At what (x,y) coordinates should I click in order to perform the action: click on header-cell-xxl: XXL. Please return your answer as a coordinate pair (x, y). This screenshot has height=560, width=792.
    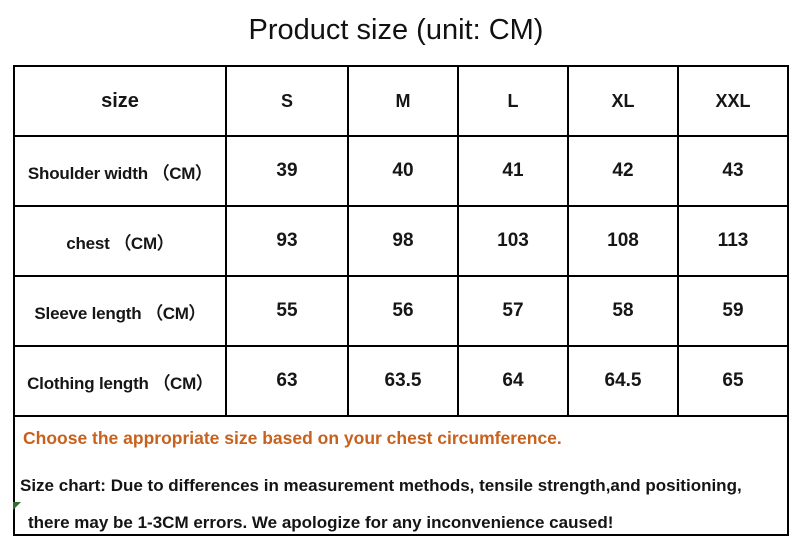
    Looking at the image, I should click on (733, 101).